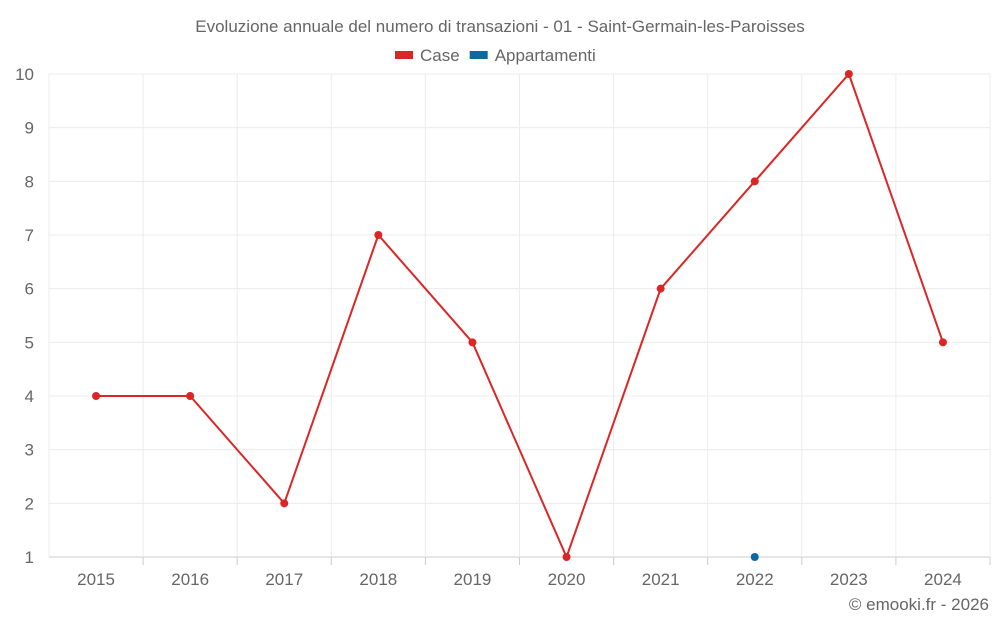  What do you see at coordinates (29, 181) in the screenshot?
I see `y-tick-label: 8` at bounding box center [29, 181].